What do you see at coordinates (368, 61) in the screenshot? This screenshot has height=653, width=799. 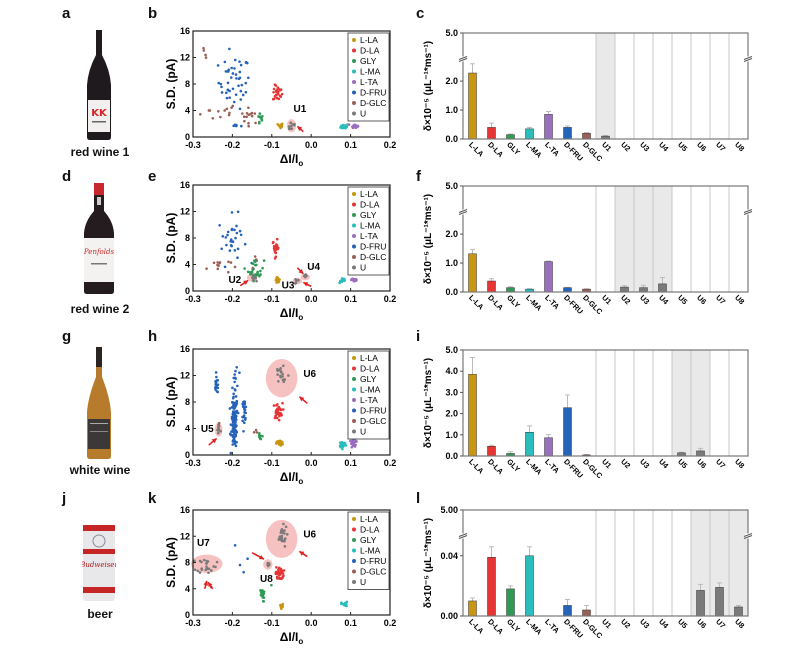 I see `legend-label-gly: GLY` at bounding box center [368, 61].